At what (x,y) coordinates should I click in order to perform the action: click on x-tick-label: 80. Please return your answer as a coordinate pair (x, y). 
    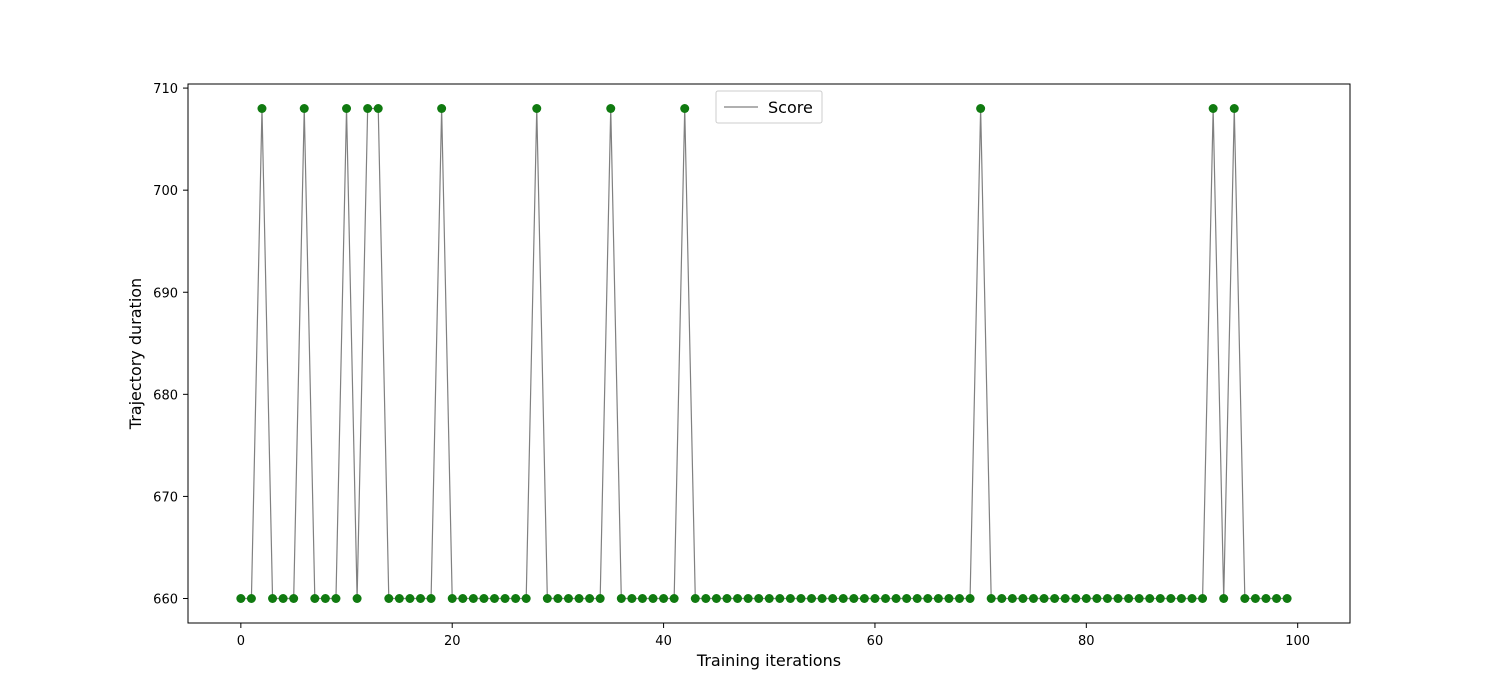
    Looking at the image, I should click on (1086, 641).